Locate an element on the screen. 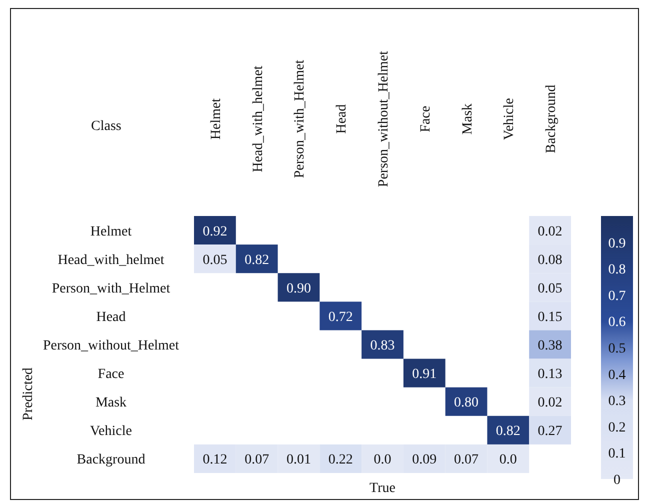 This screenshot has width=647, height=504. y-tick-label: Head is located at coordinates (111, 317).